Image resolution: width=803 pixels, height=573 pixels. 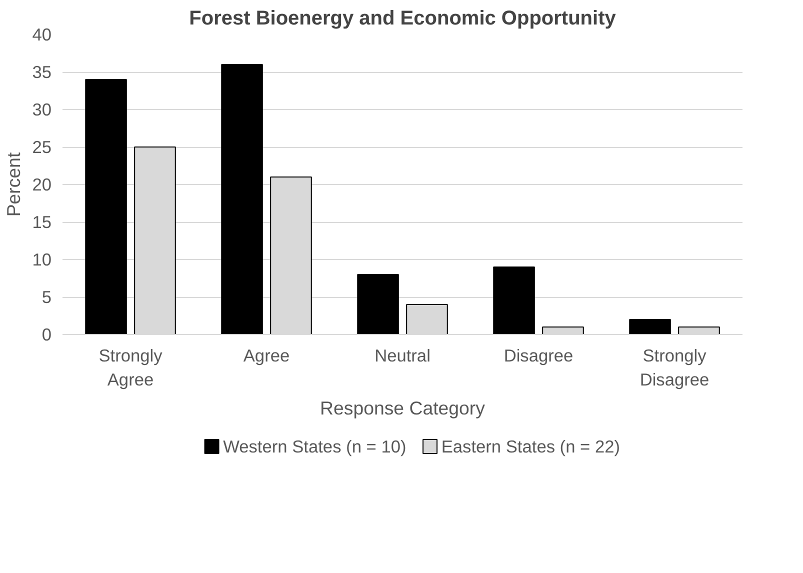 I want to click on x-tick-label: Strongly Agree, so click(x=130, y=368).